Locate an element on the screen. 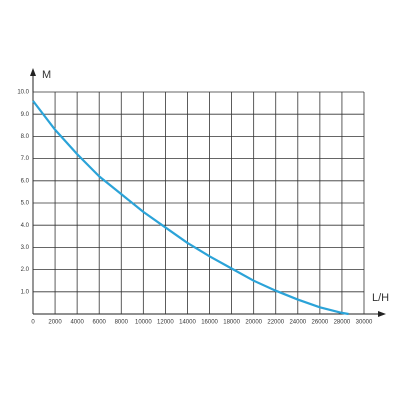 The image size is (400, 400). y-tick-label: 8.0 is located at coordinates (25, 137).